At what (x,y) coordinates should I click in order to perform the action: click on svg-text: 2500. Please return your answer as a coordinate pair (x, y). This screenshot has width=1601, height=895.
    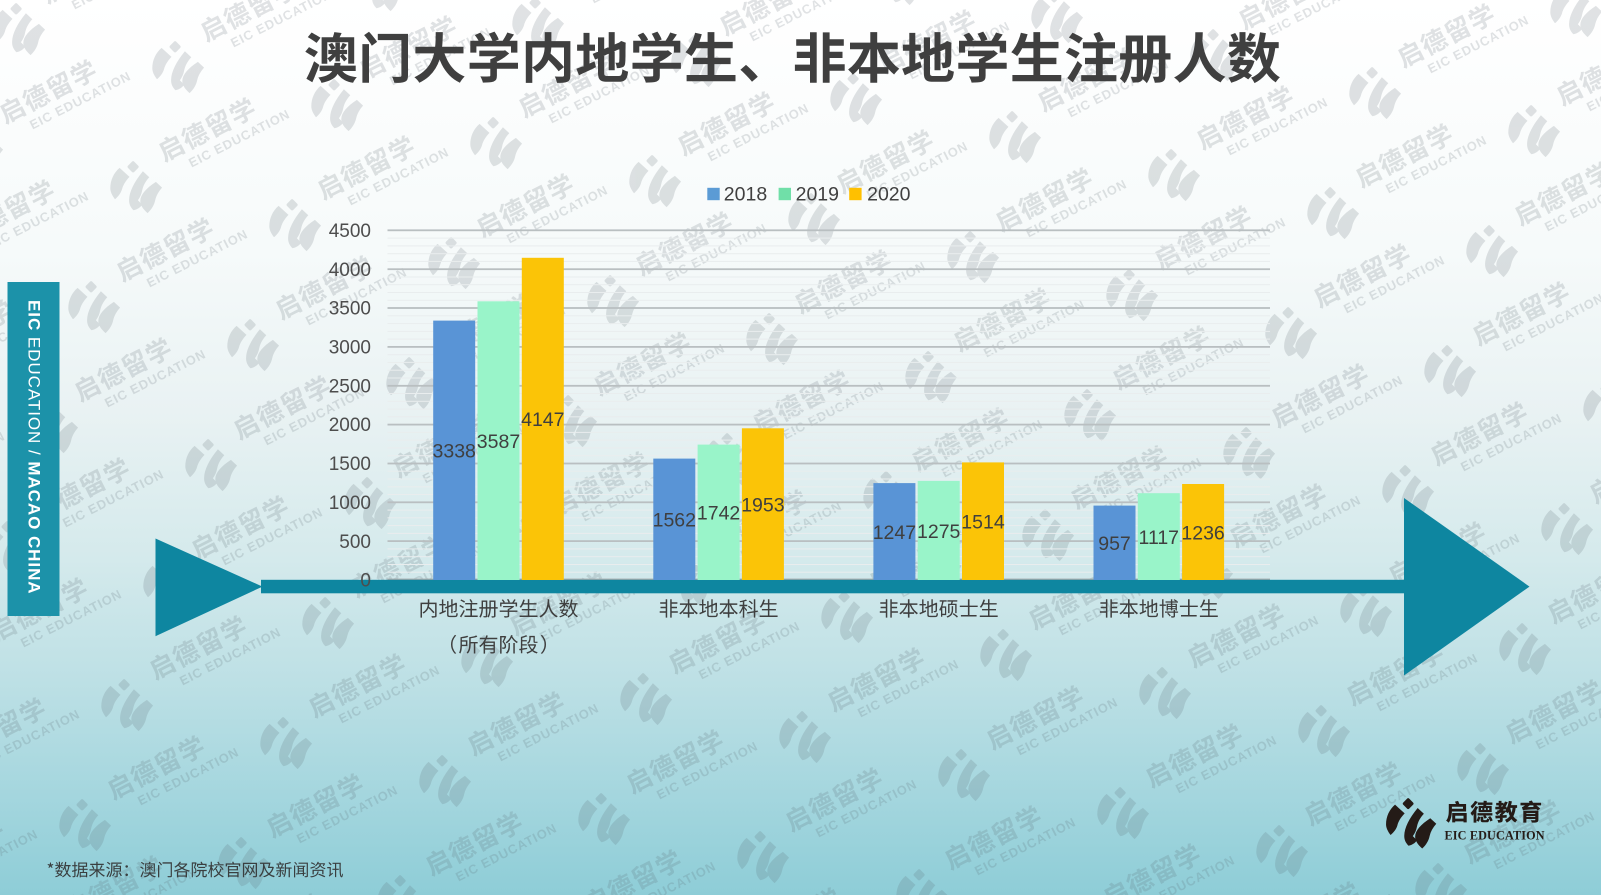
    Looking at the image, I should click on (350, 386).